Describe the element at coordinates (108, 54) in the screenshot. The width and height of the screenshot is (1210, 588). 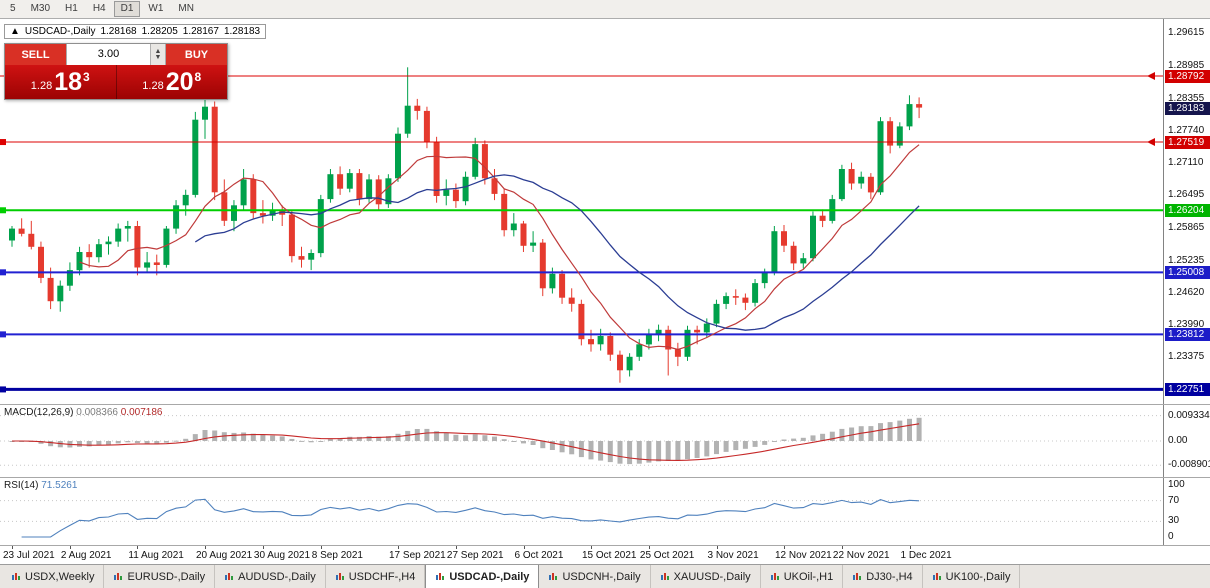
I see `volume-value: 3.00` at that location.